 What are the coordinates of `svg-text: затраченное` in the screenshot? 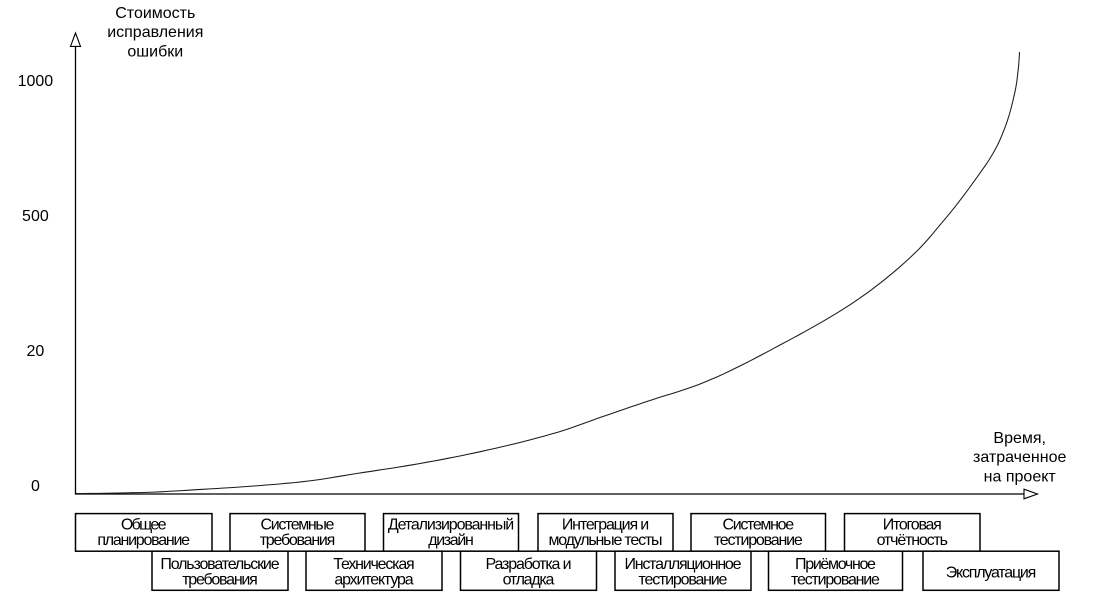 It's located at (1019, 457).